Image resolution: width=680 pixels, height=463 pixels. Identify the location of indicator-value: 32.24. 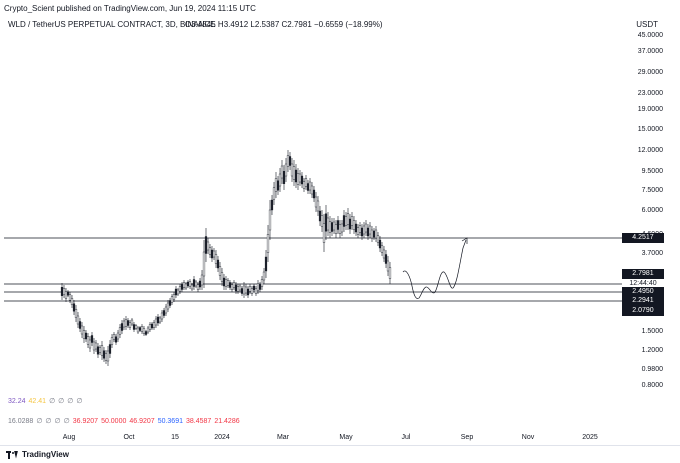
(17, 401).